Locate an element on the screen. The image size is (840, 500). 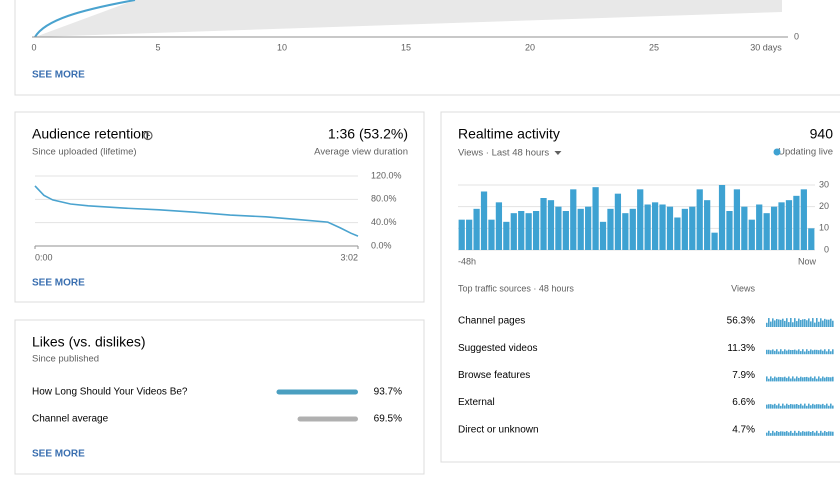
card-title: Realtime activity is located at coordinates (509, 134).